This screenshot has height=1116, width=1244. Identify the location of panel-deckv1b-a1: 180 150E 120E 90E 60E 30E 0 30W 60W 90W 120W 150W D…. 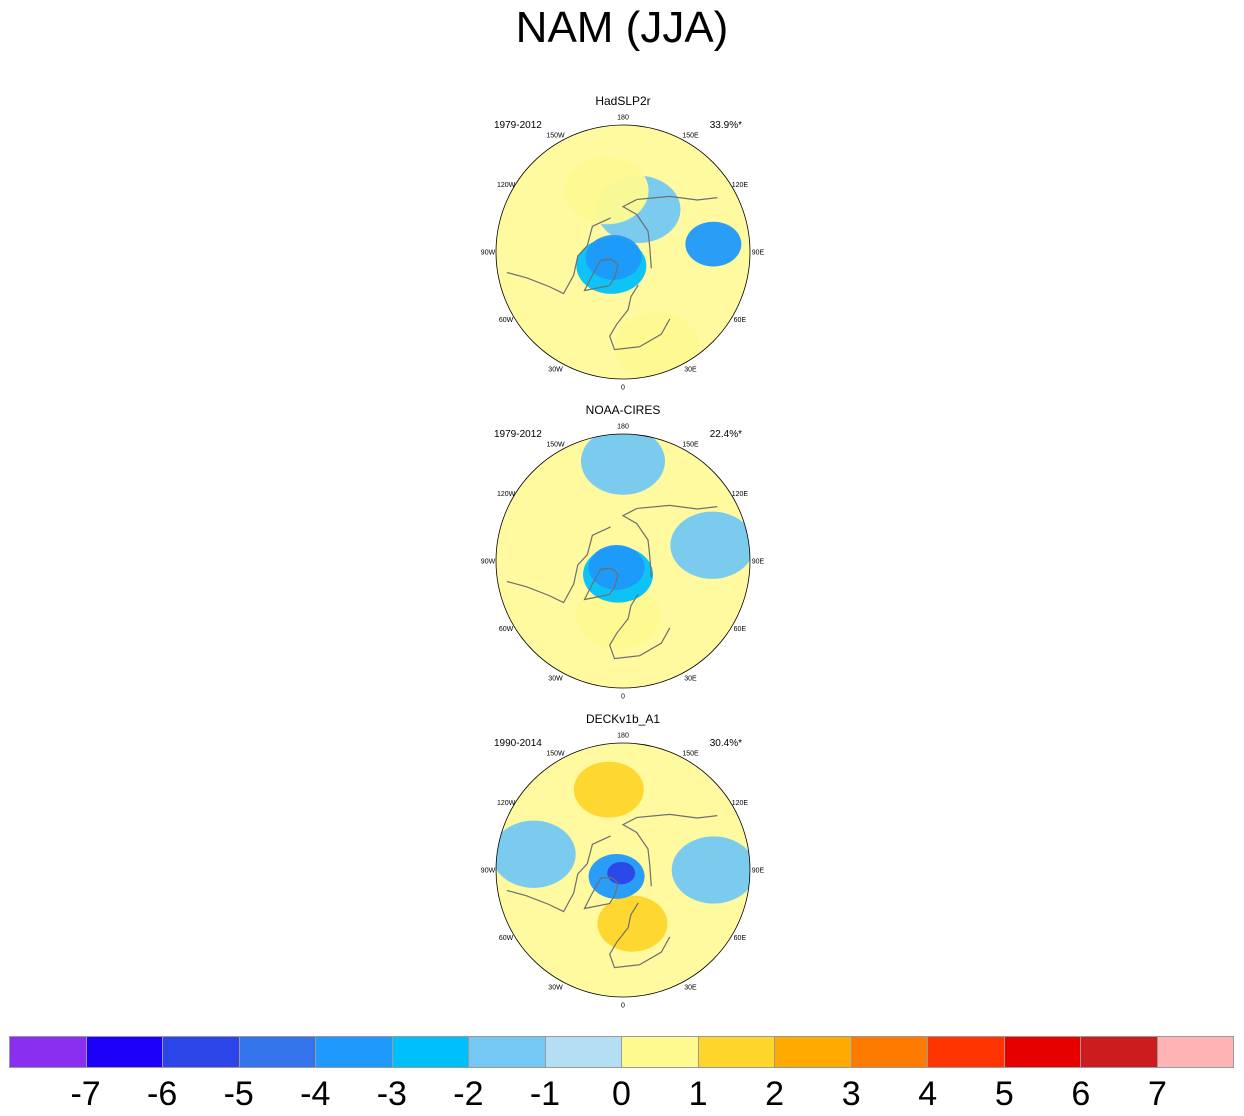
(623, 862).